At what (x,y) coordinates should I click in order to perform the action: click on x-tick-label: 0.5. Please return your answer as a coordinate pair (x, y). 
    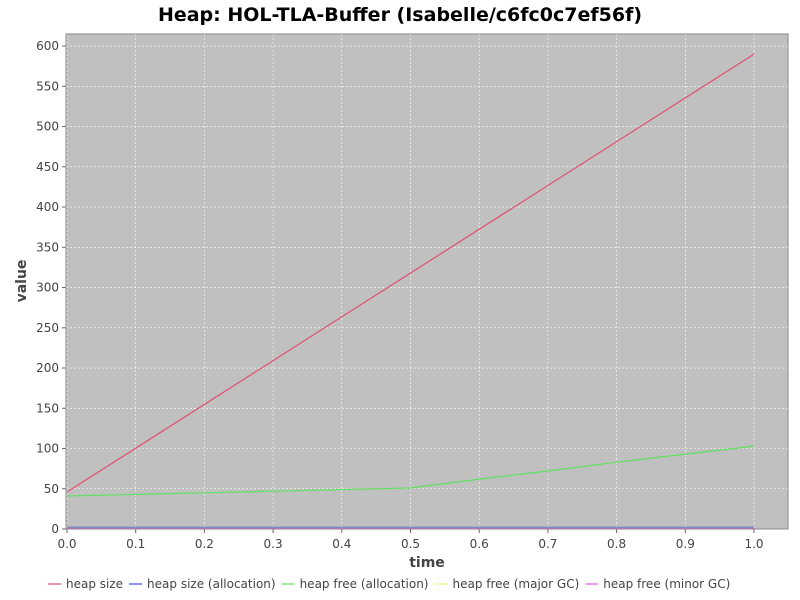
    Looking at the image, I should click on (410, 544).